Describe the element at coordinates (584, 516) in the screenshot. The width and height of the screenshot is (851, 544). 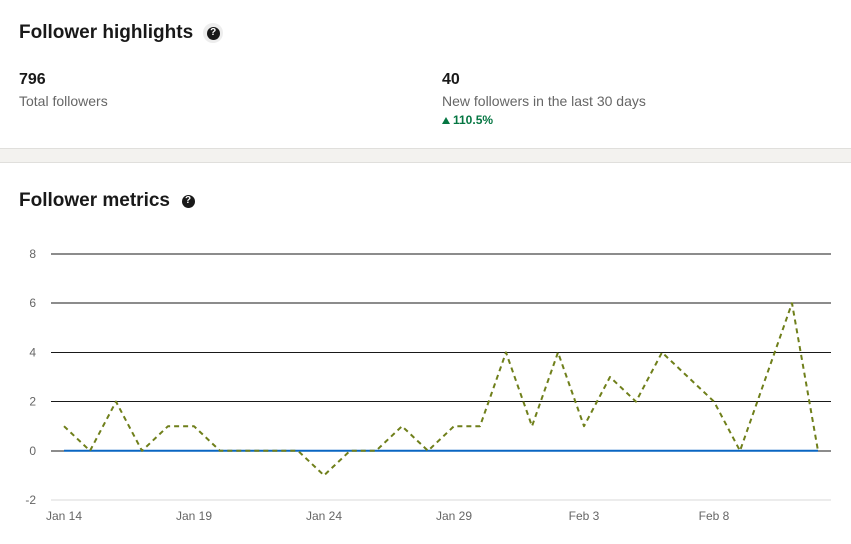
I see `x-tick-label: Feb 3` at that location.